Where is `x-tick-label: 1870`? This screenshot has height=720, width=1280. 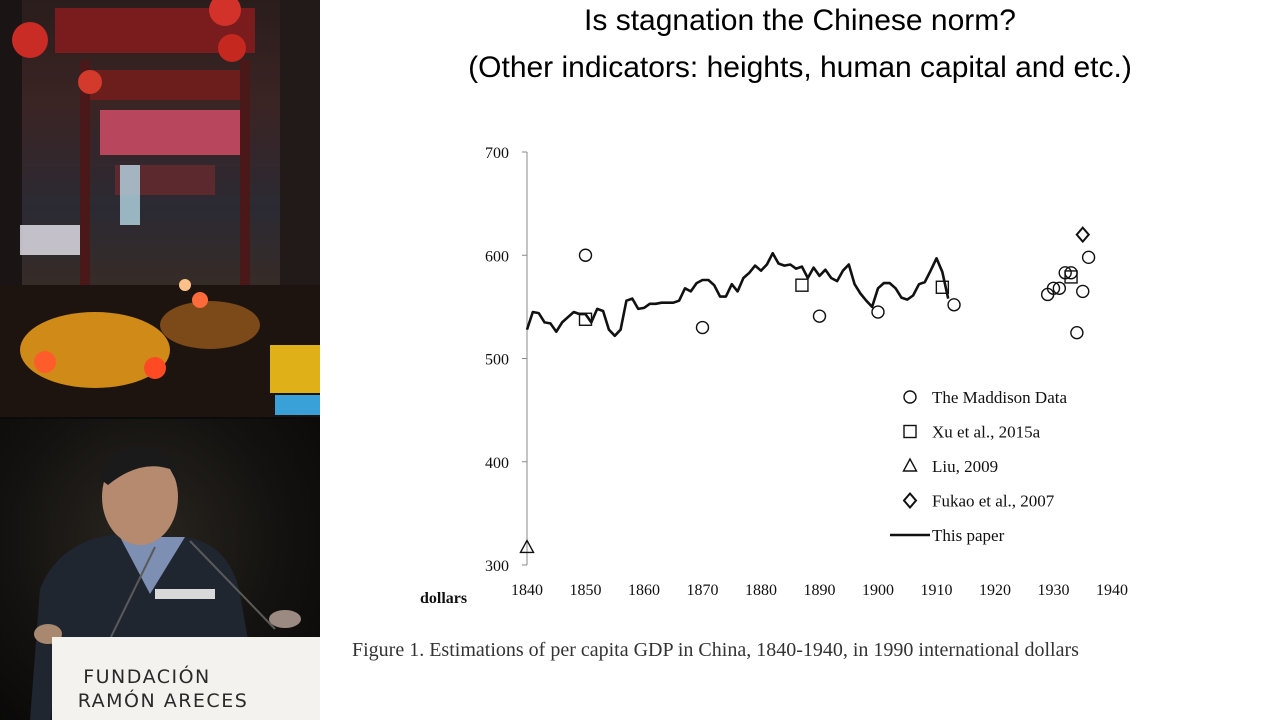
x-tick-label: 1870 is located at coordinates (703, 590).